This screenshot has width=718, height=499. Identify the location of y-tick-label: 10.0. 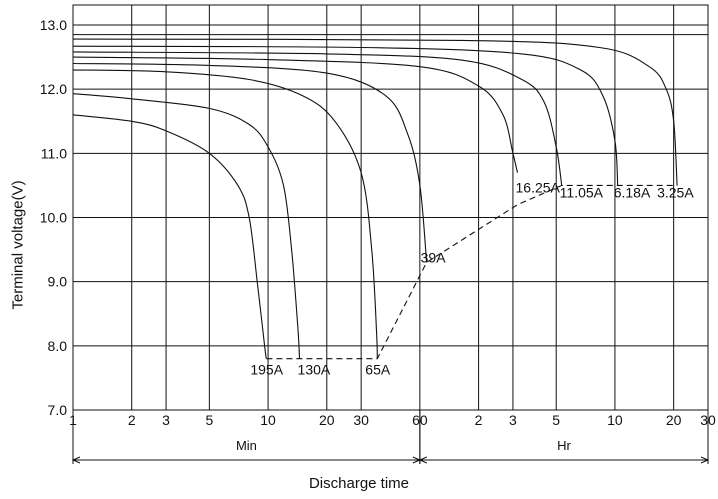
(53, 218).